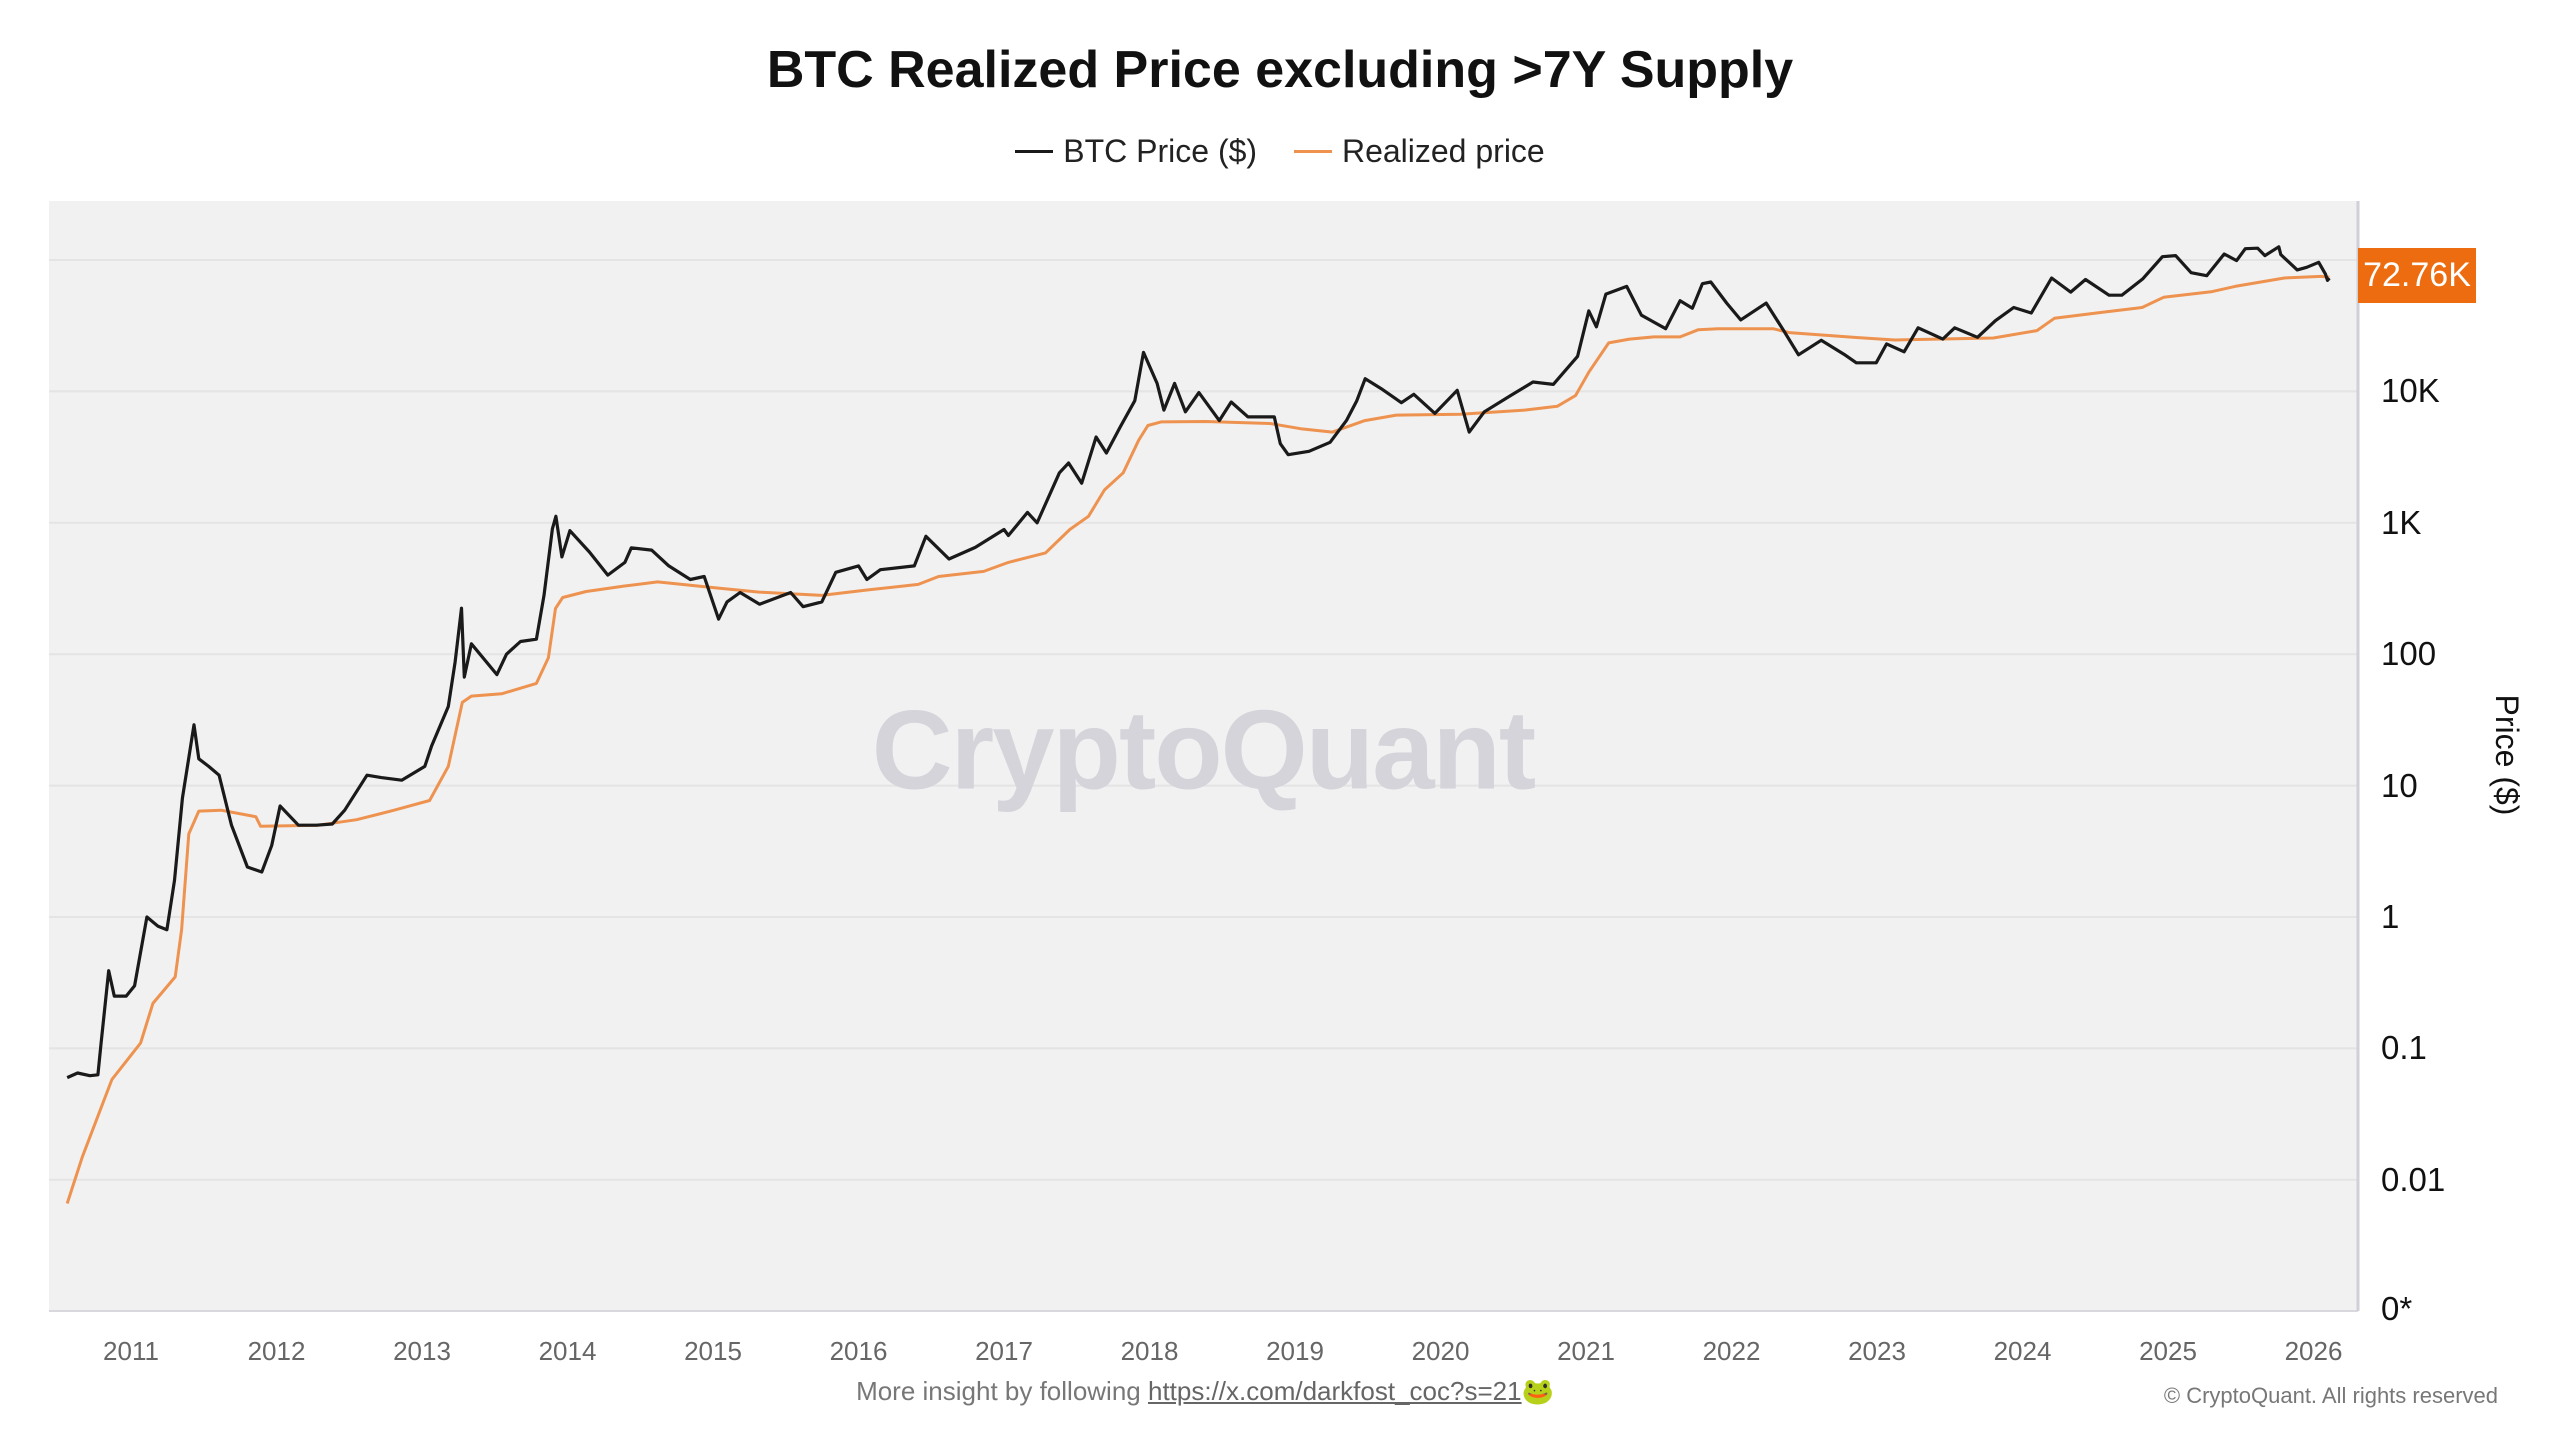 This screenshot has height=1440, width=2560. What do you see at coordinates (713, 1351) in the screenshot?
I see `x-tick-label: 2015` at bounding box center [713, 1351].